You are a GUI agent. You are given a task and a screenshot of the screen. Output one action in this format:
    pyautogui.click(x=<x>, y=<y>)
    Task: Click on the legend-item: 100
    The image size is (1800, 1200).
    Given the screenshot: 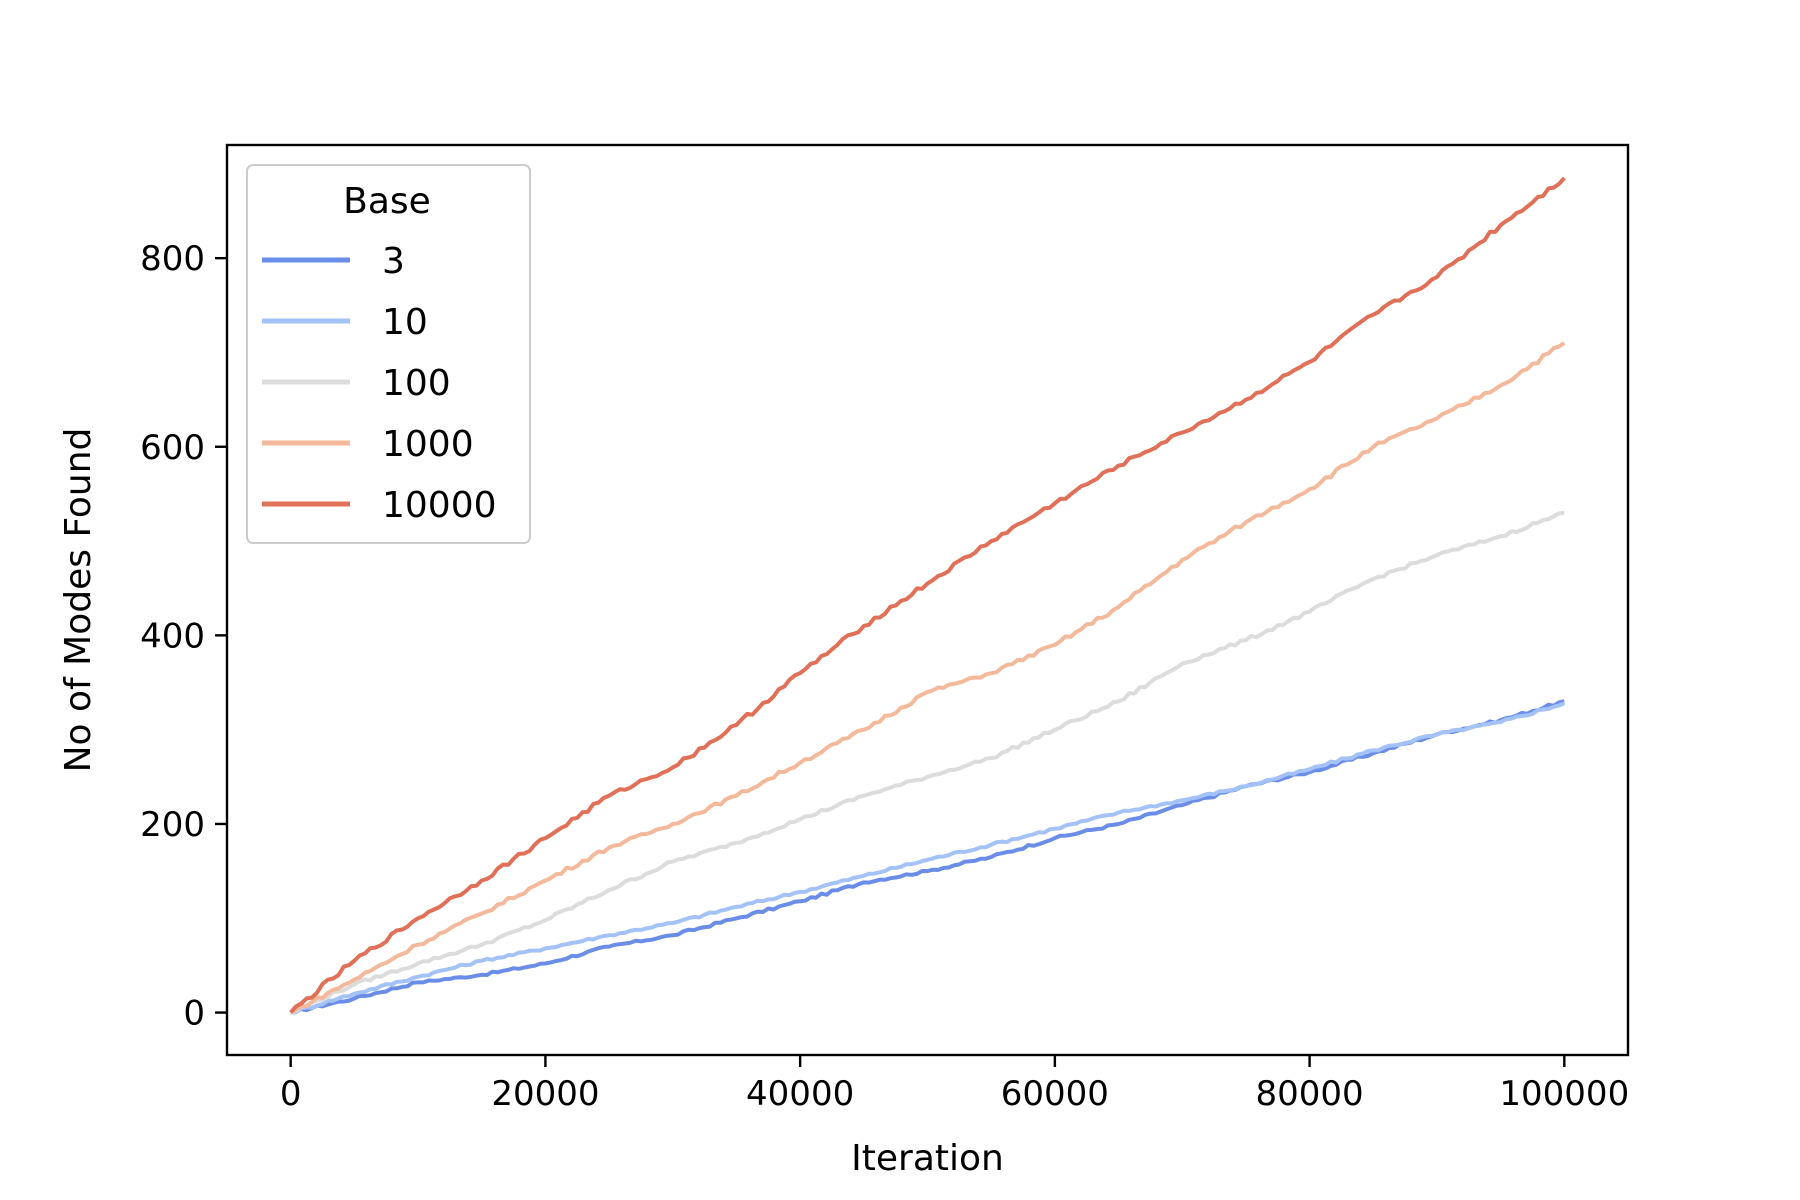 What is the action you would take?
    pyautogui.click(x=356, y=383)
    